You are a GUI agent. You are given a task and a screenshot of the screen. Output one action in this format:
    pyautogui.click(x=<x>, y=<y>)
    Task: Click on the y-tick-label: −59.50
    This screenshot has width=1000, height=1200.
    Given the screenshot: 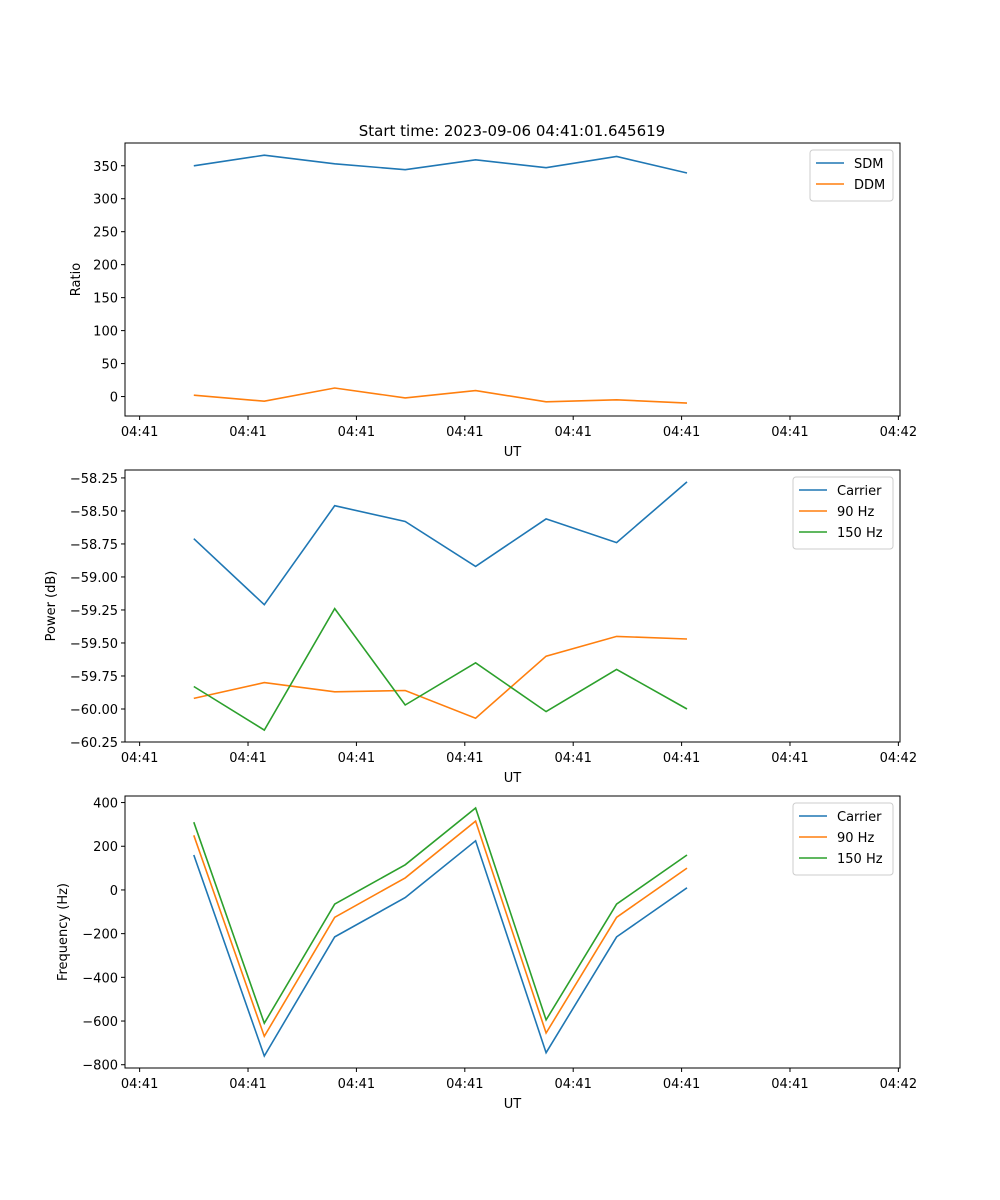 What is the action you would take?
    pyautogui.click(x=94, y=644)
    